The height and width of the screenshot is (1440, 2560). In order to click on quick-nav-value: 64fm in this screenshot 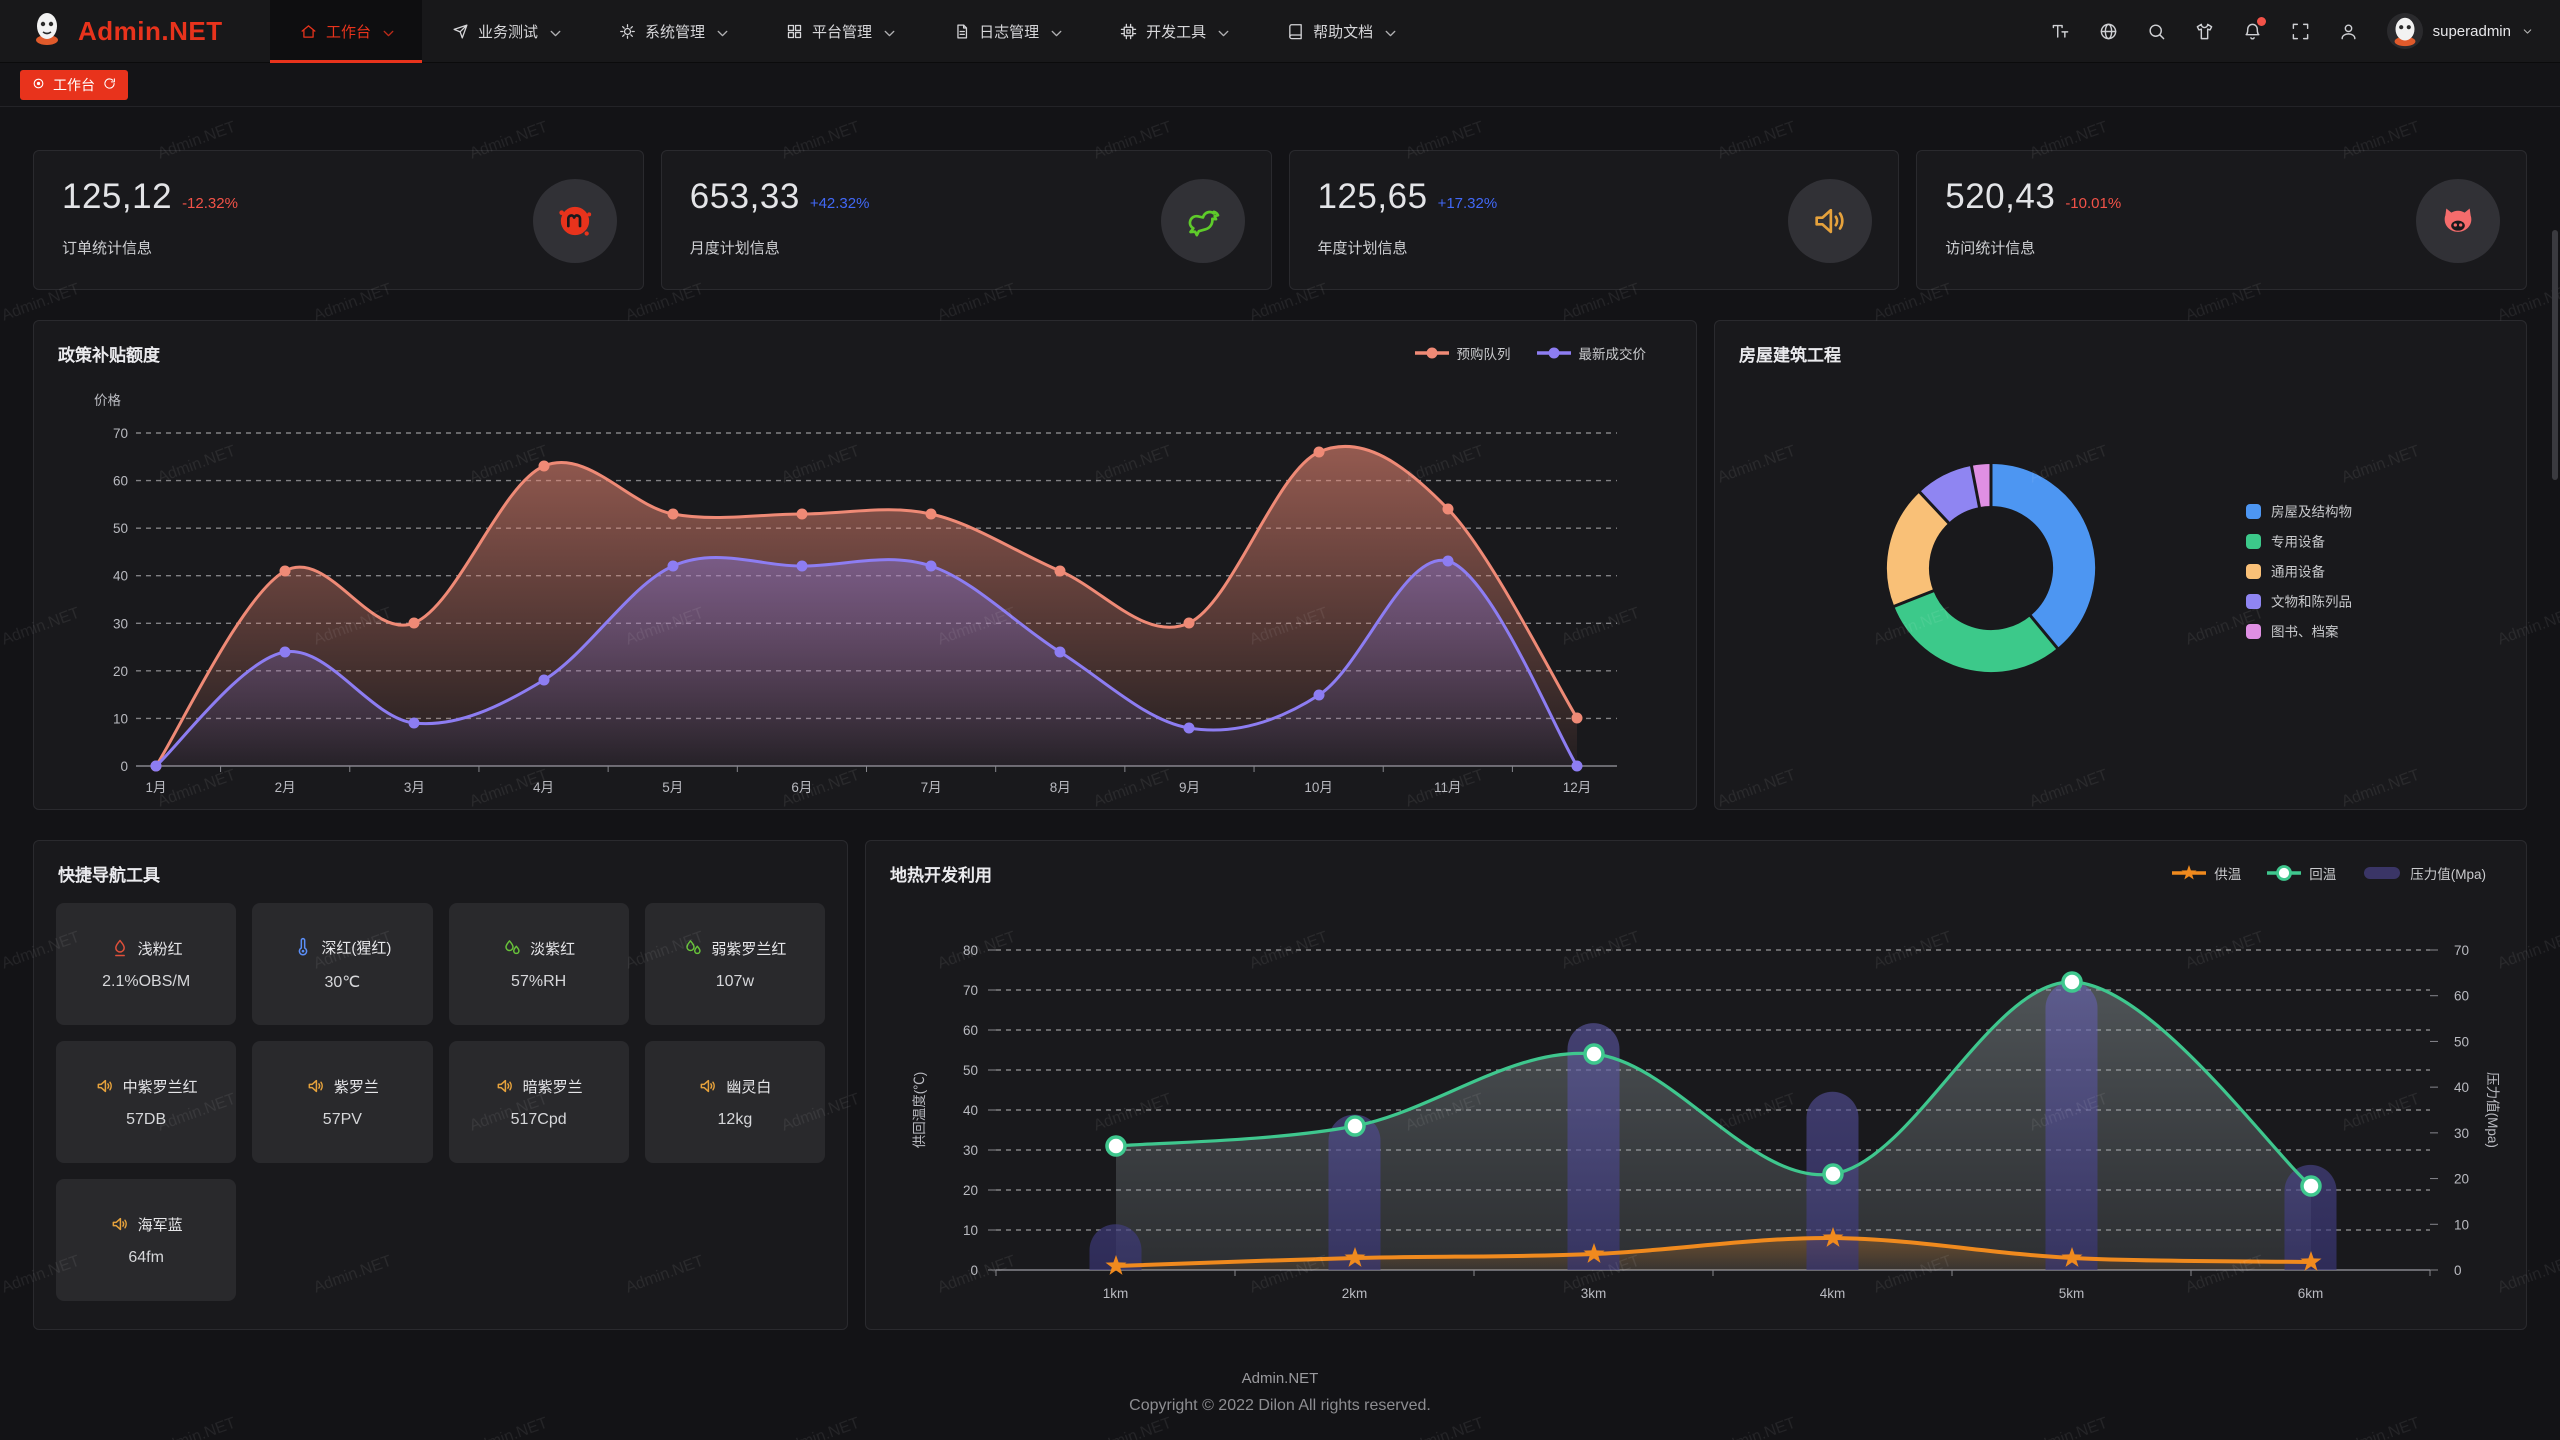, I will do `click(146, 1257)`.